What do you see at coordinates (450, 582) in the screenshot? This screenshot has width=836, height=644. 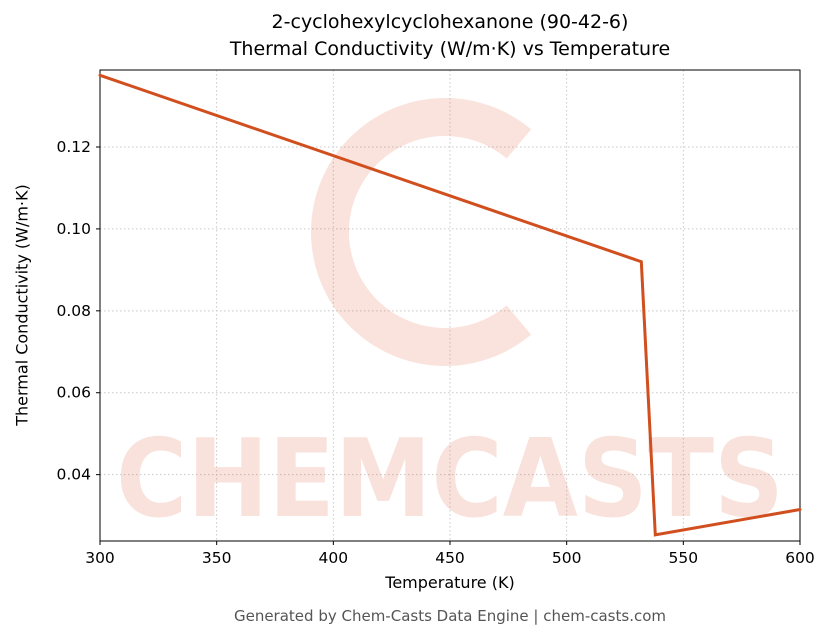 I see `x-axis-label: Temperature (K)` at bounding box center [450, 582].